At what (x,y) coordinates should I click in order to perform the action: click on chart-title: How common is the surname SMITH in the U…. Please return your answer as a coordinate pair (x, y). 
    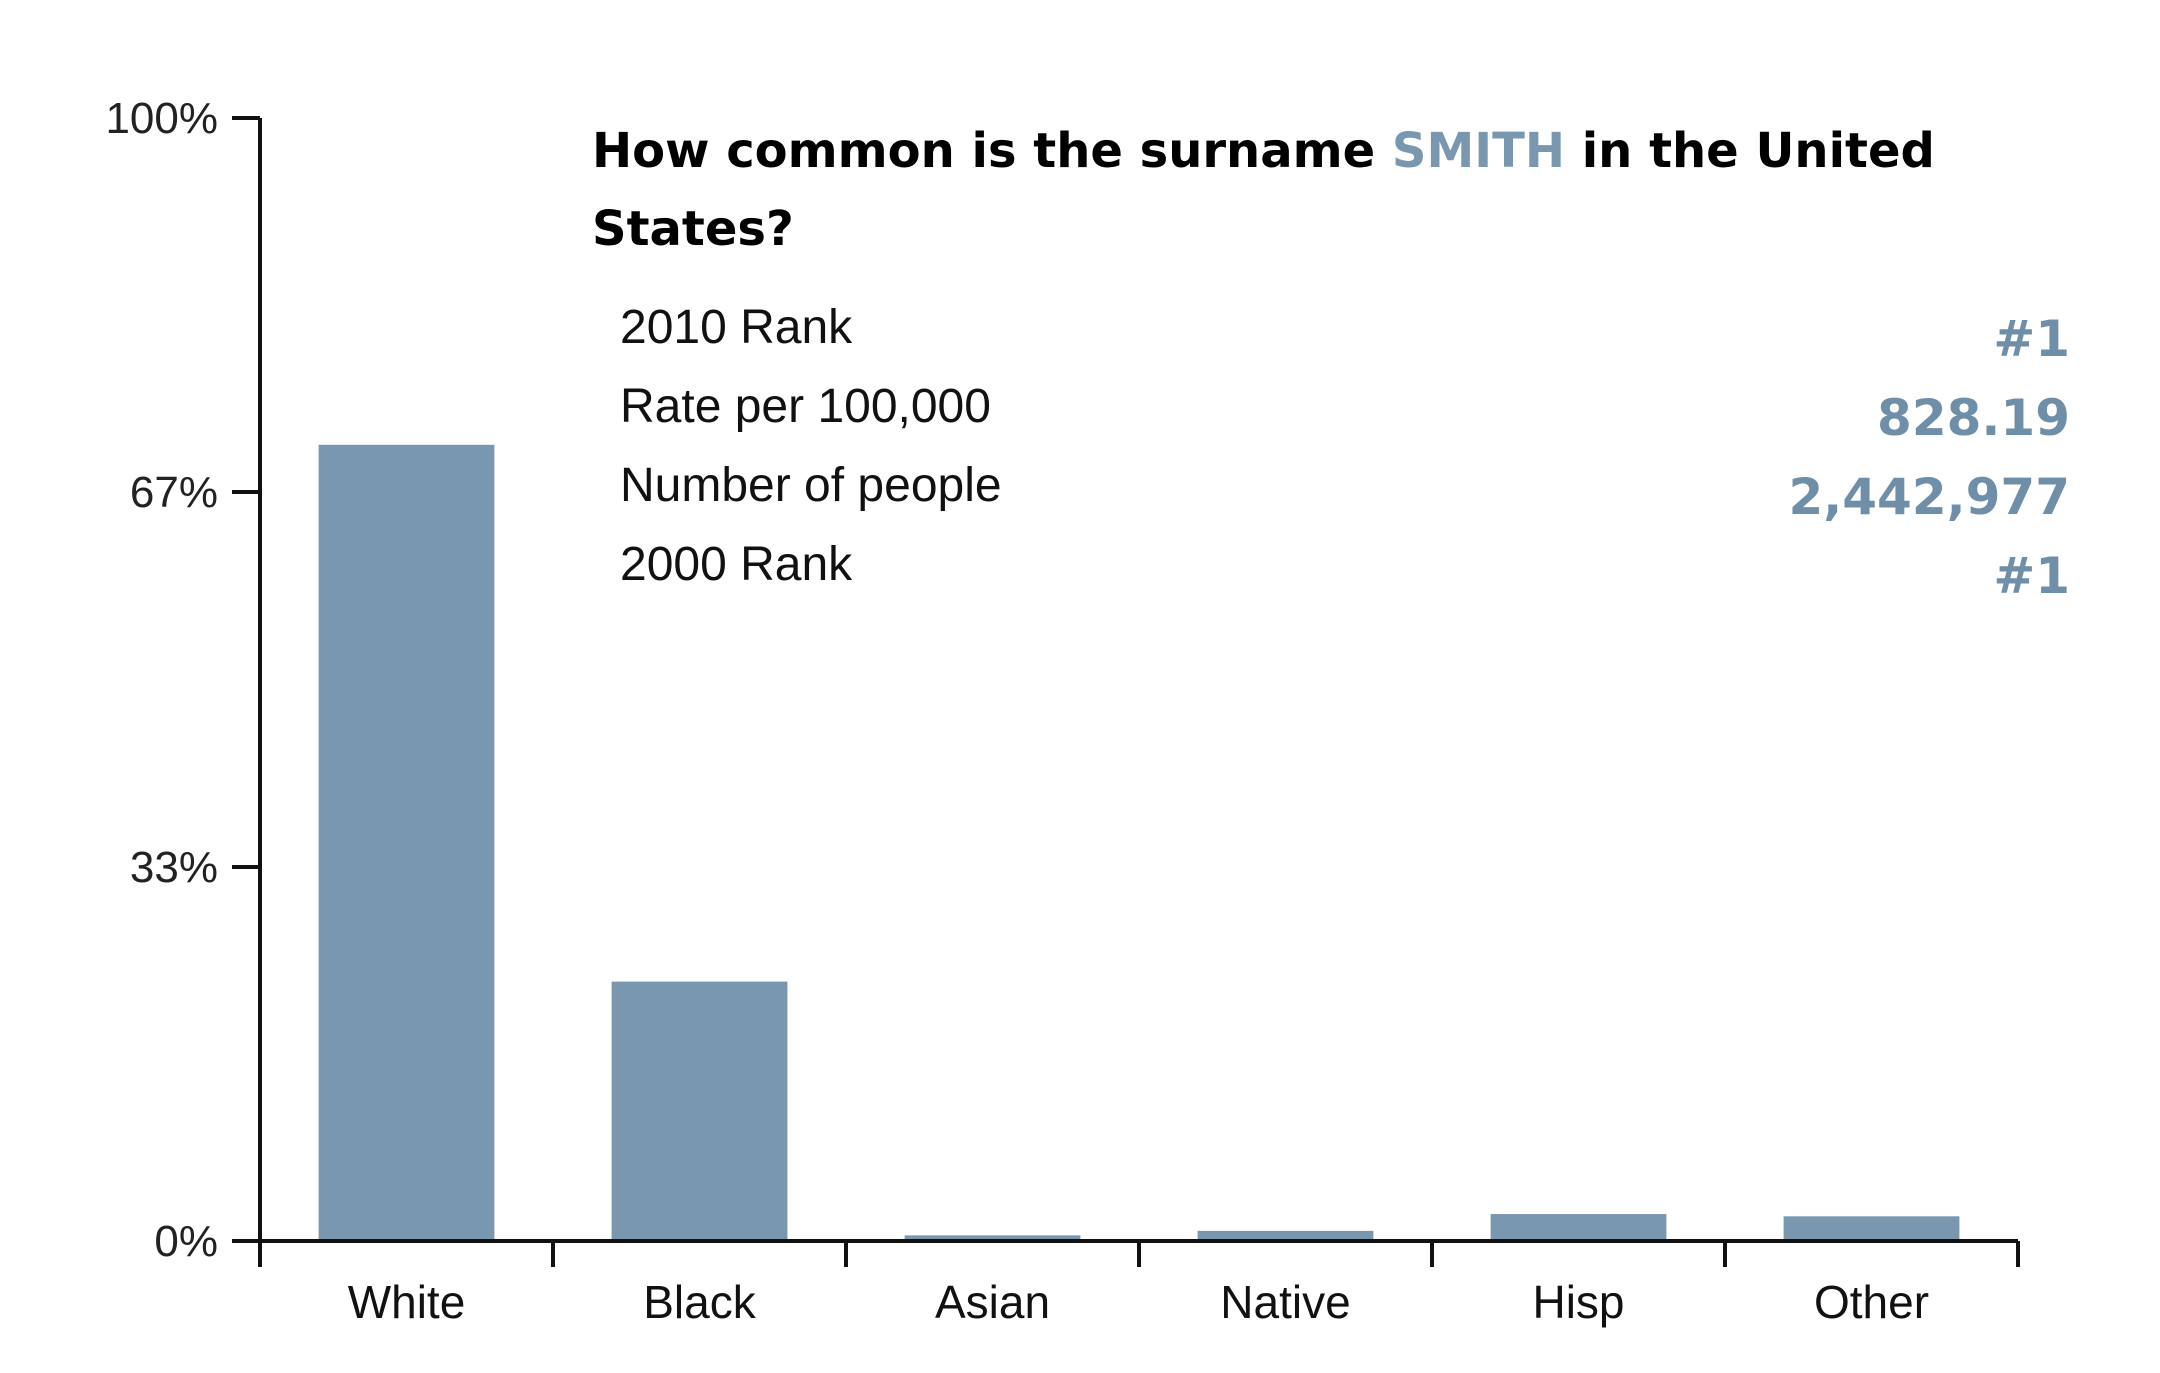
    Looking at the image, I should click on (1352, 190).